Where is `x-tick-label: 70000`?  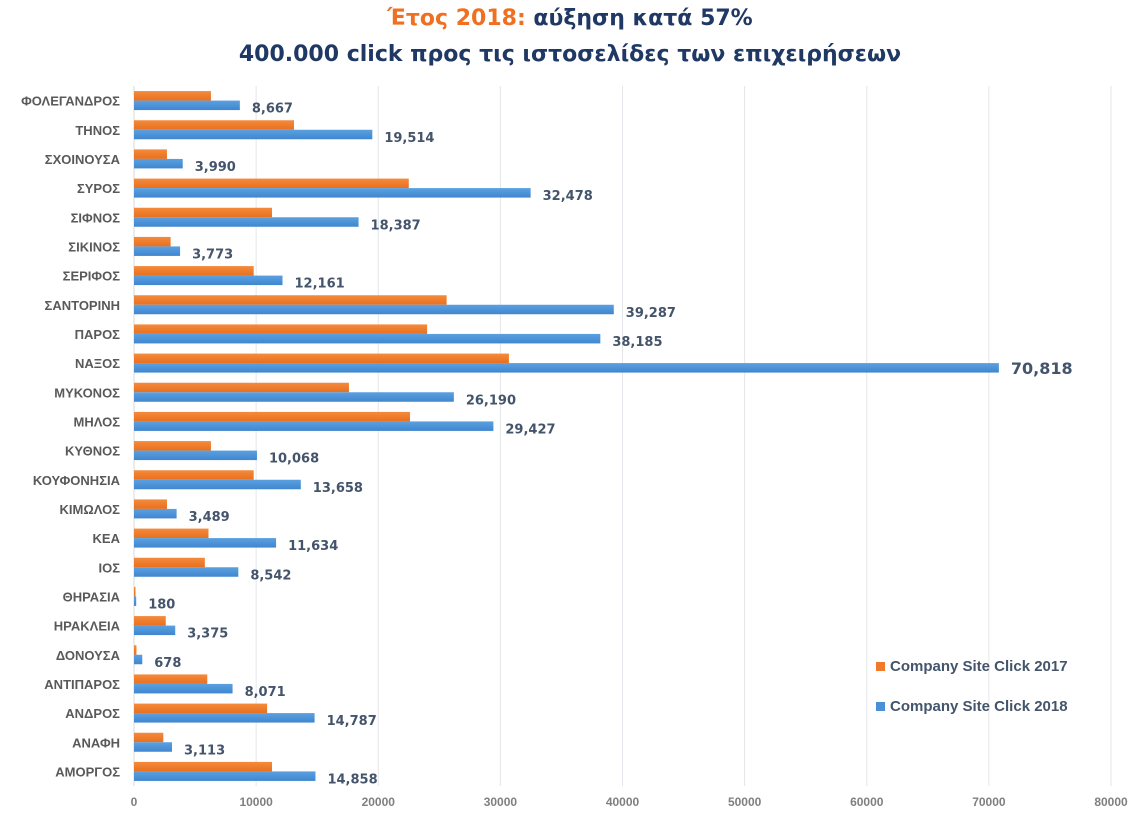 x-tick-label: 70000 is located at coordinates (989, 802).